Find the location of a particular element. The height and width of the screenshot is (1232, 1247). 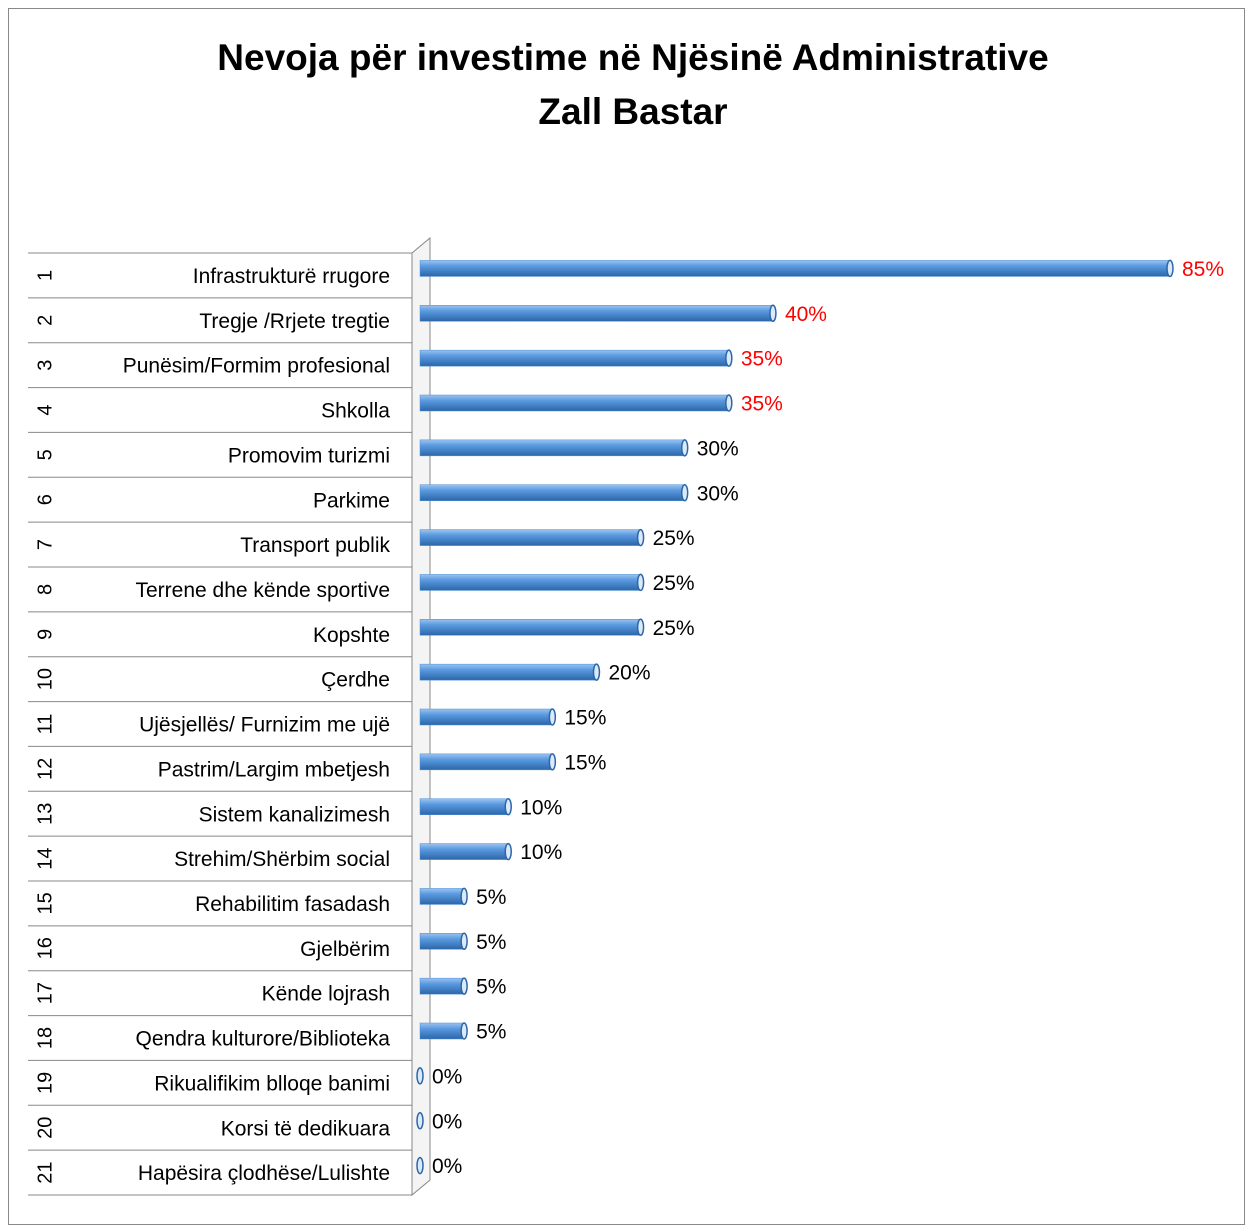

value-label: 85% is located at coordinates (1203, 269).